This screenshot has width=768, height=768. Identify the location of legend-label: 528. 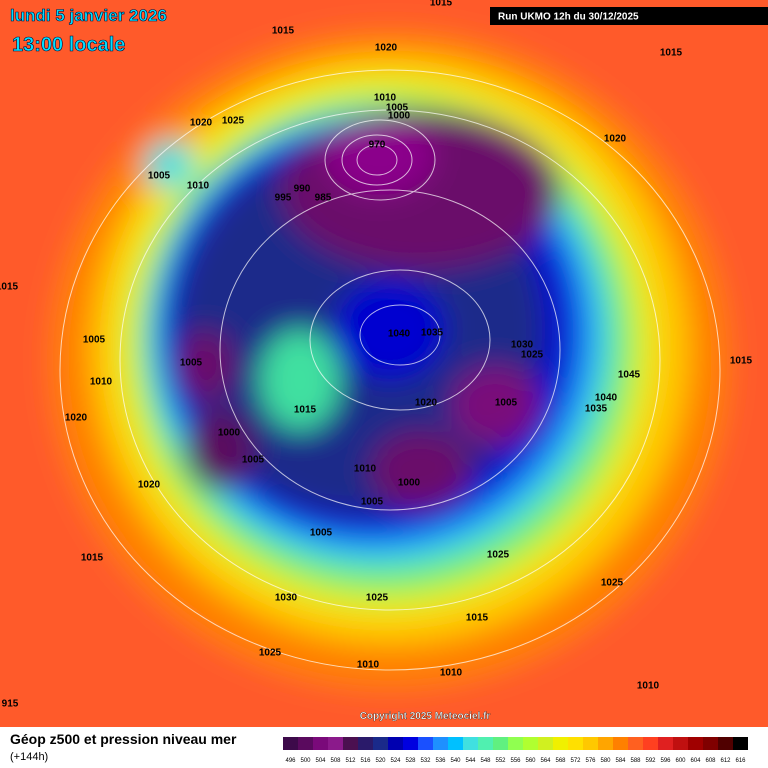
(410, 761).